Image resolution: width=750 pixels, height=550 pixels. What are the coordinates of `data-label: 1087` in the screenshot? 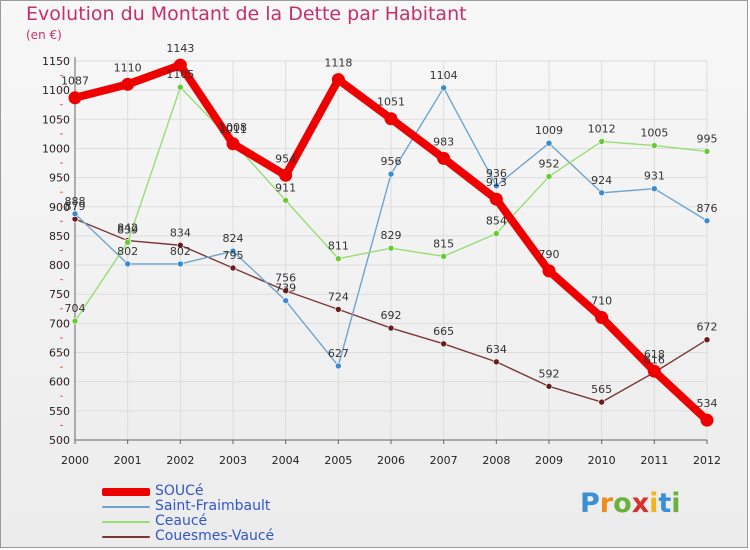 It's located at (75, 81).